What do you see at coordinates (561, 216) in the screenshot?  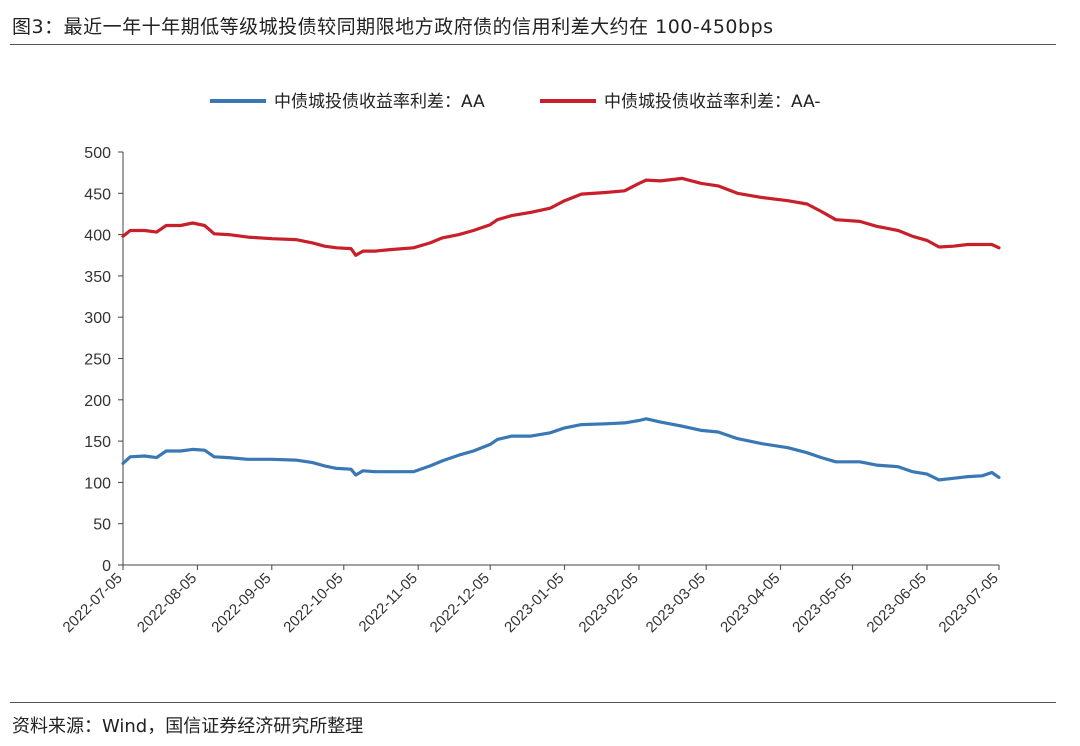 I see `series-line-aa-minus` at bounding box center [561, 216].